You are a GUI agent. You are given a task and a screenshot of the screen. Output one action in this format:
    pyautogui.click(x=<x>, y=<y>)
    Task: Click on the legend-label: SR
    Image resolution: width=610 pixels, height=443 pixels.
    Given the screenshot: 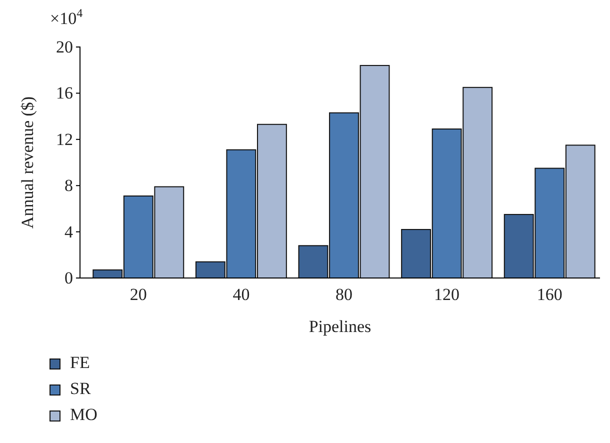 What is the action you would take?
    pyautogui.click(x=81, y=388)
    